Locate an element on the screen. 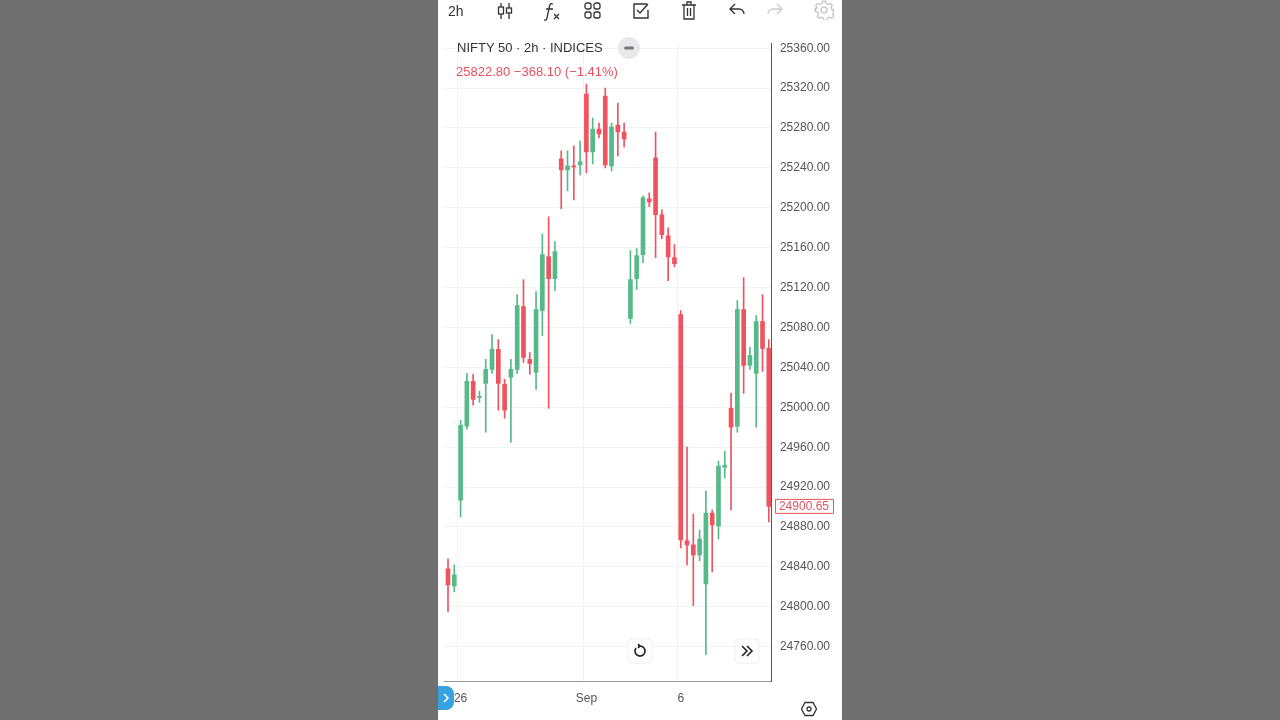 The image size is (1280, 720). y-tick-label: 24760.00 is located at coordinates (805, 646).